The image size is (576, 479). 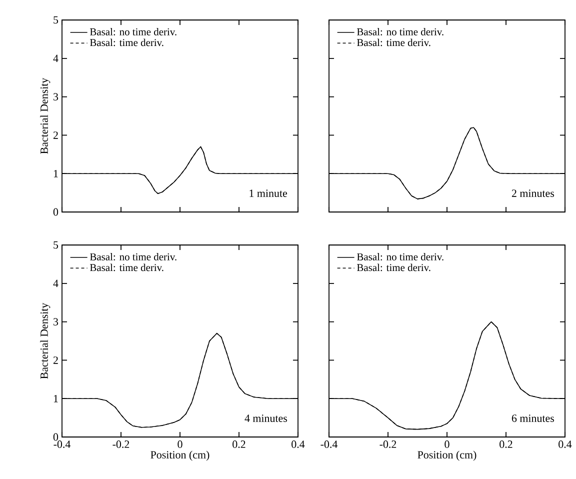 What do you see at coordinates (533, 418) in the screenshot?
I see `annotation: 6 minutes` at bounding box center [533, 418].